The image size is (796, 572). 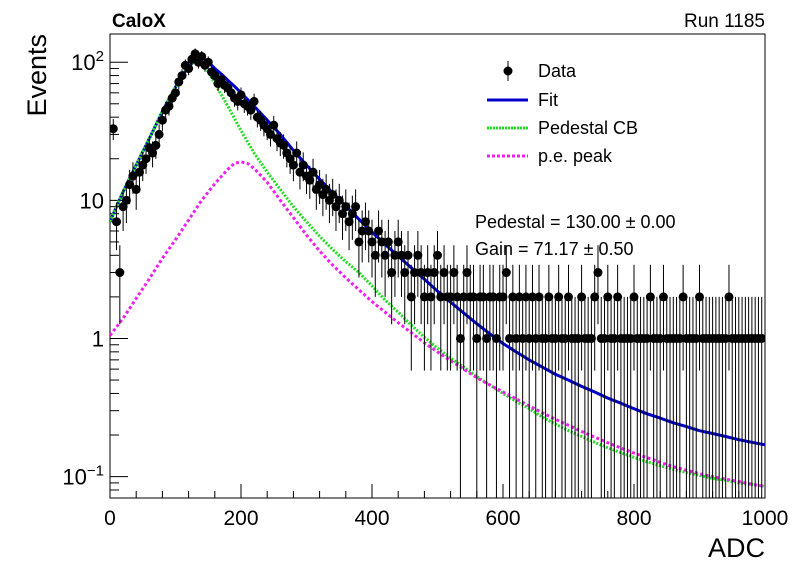 I want to click on x-axis-title: ADC, so click(x=736, y=548).